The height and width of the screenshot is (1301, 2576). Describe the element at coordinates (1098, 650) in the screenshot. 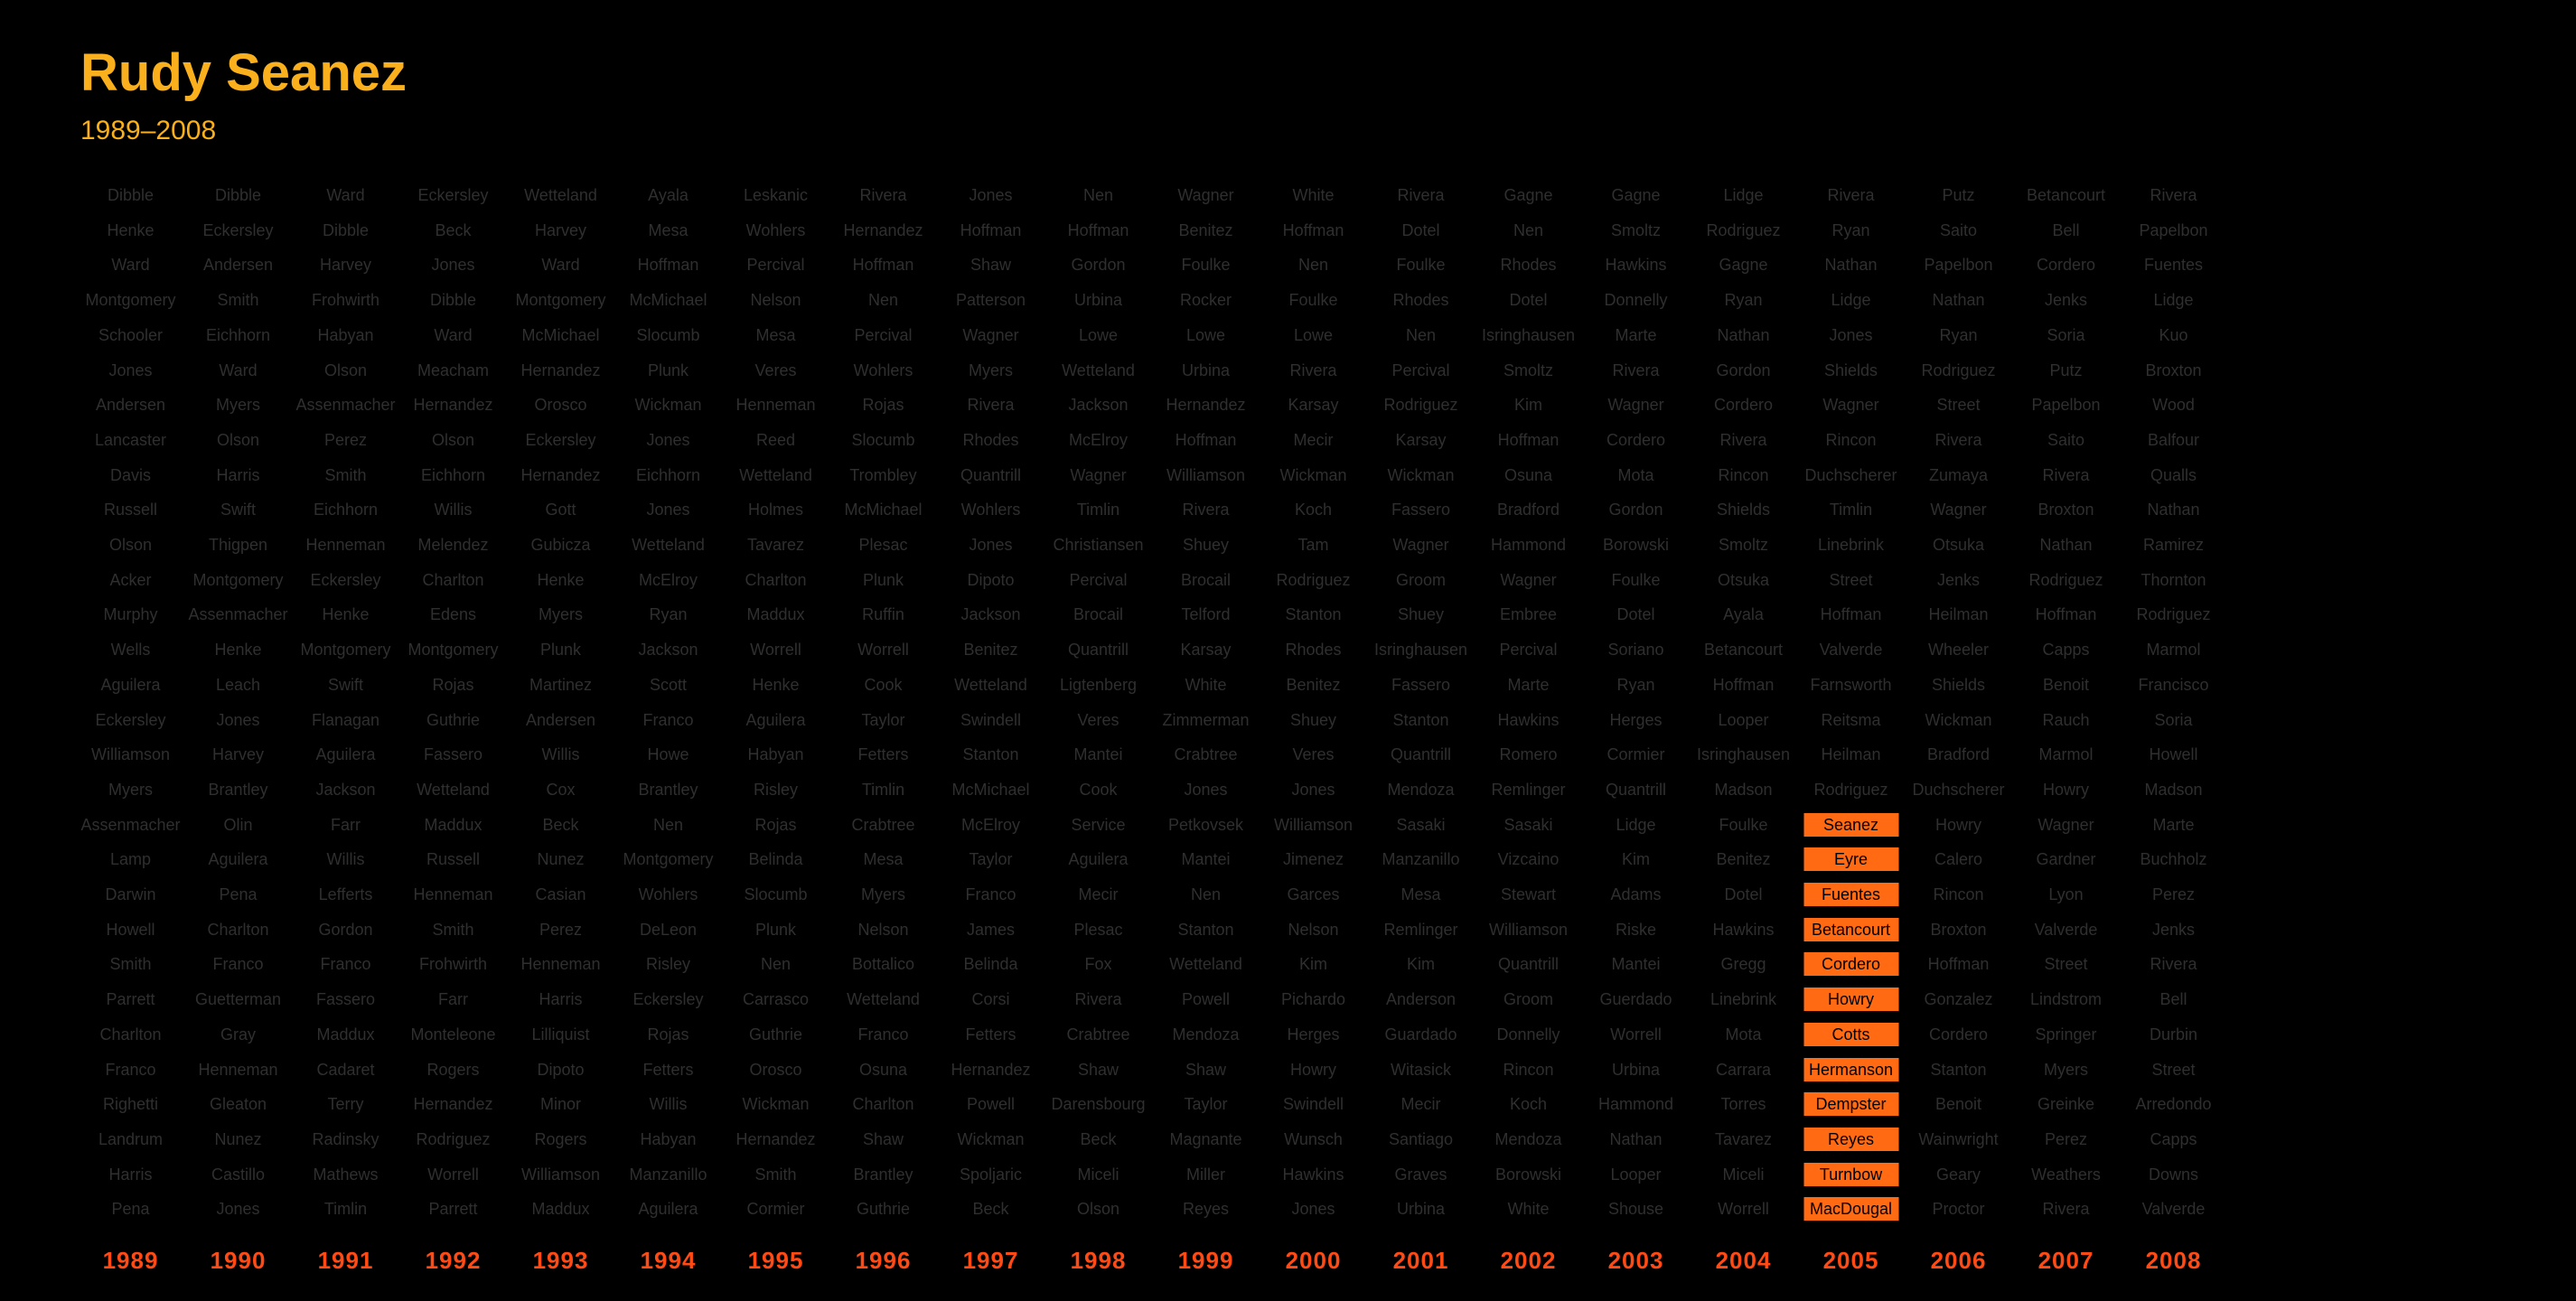

I see `name-cell: Quantrill` at that location.